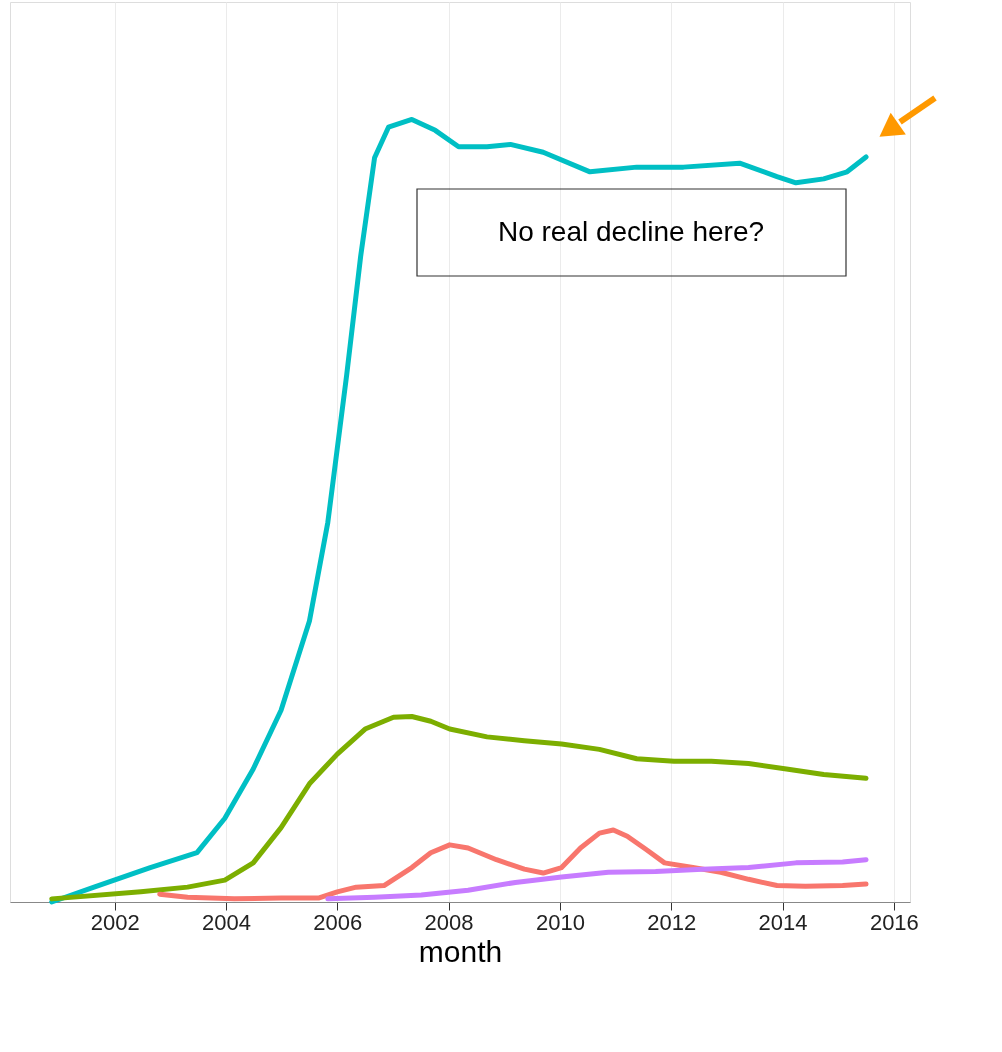  I want to click on x-tick-label: 2006, so click(338, 922).